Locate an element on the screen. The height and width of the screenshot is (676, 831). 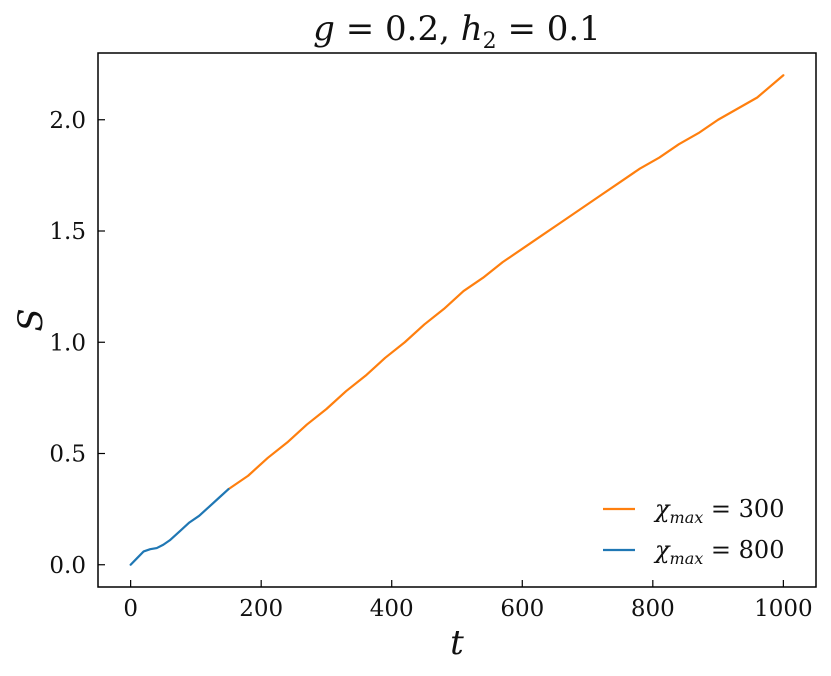
x-tick-label: 0 is located at coordinates (130, 609).